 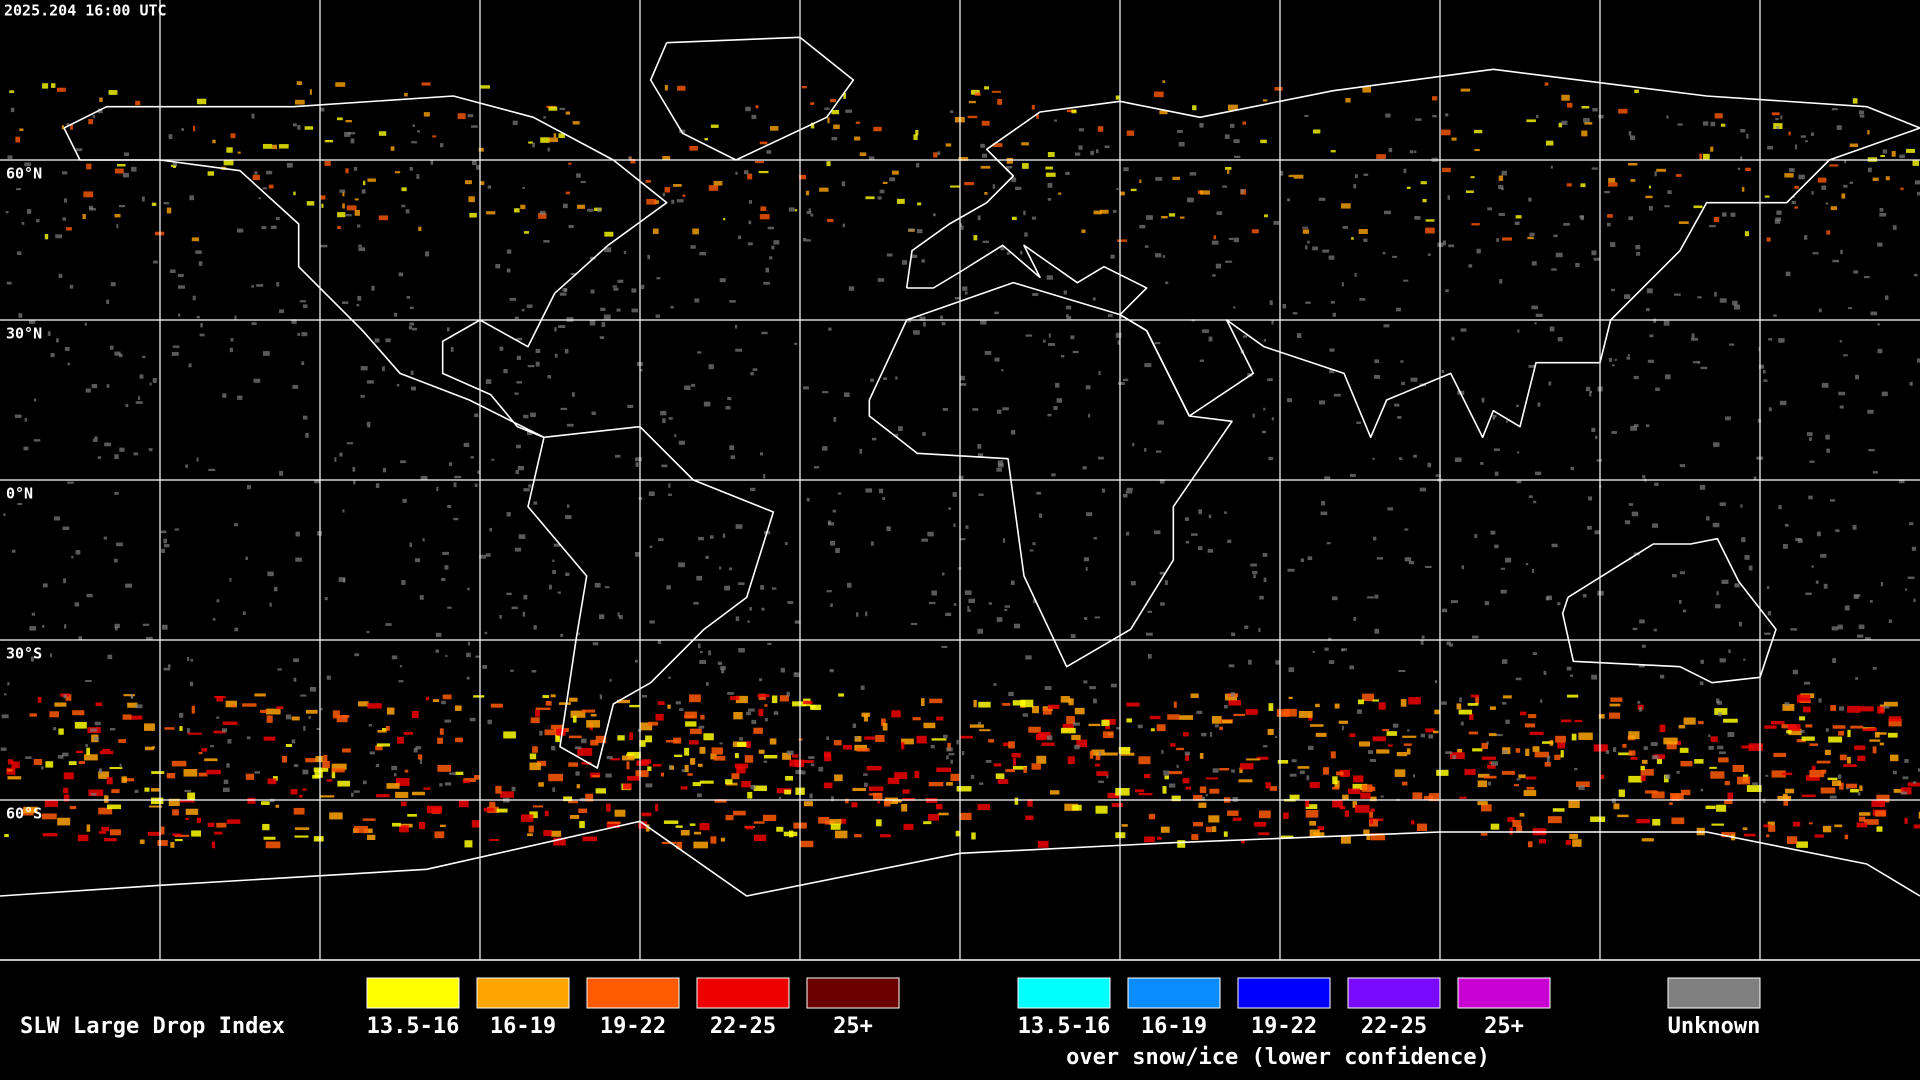 What do you see at coordinates (24, 334) in the screenshot?
I see `lat-label: 30°N` at bounding box center [24, 334].